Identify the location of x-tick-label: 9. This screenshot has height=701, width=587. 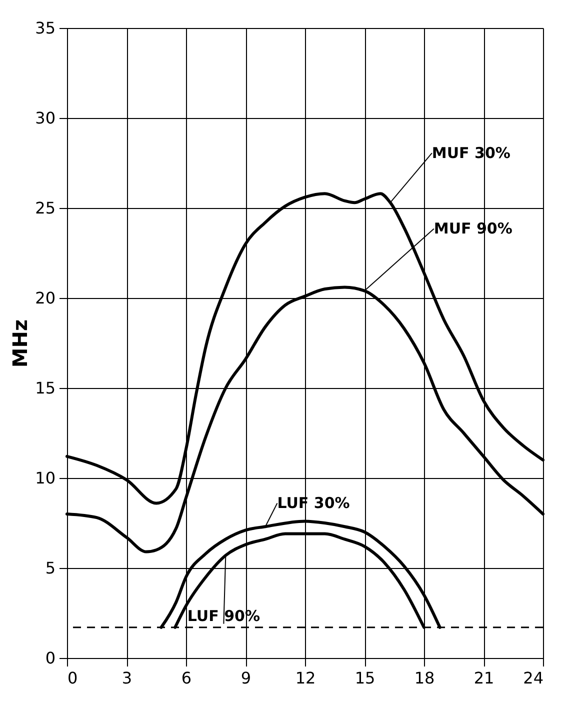
(246, 678).